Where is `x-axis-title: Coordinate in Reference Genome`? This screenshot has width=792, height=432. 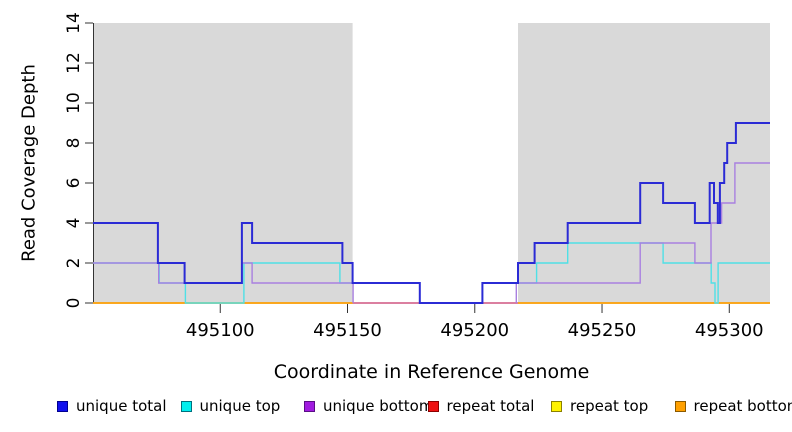 x-axis-title: Coordinate in Reference Genome is located at coordinates (431, 372).